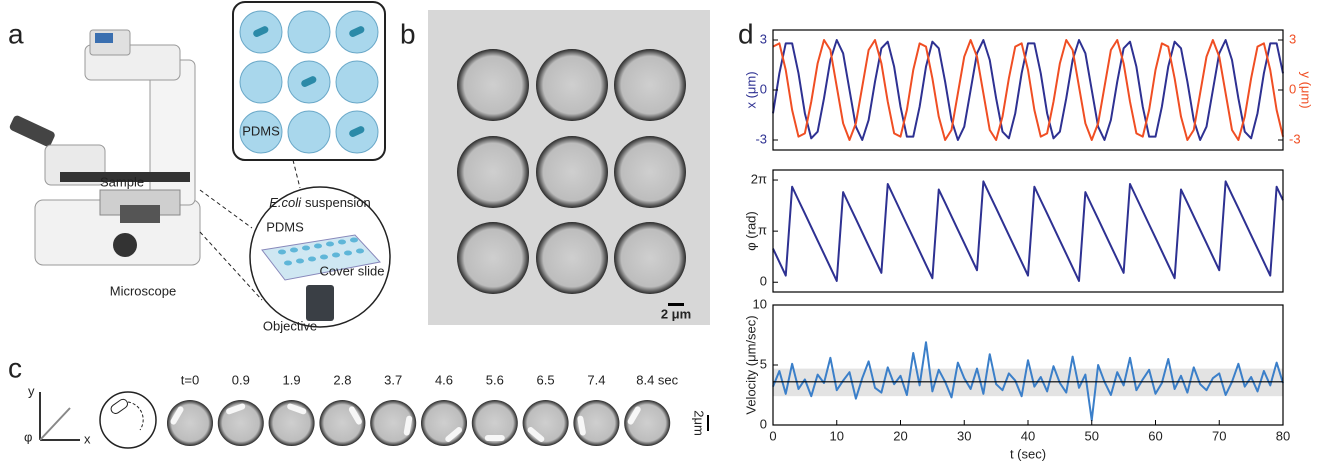 The image size is (1317, 464). Describe the element at coordinates (87, 438) in the screenshot. I see `axis-x-label: x` at that location.